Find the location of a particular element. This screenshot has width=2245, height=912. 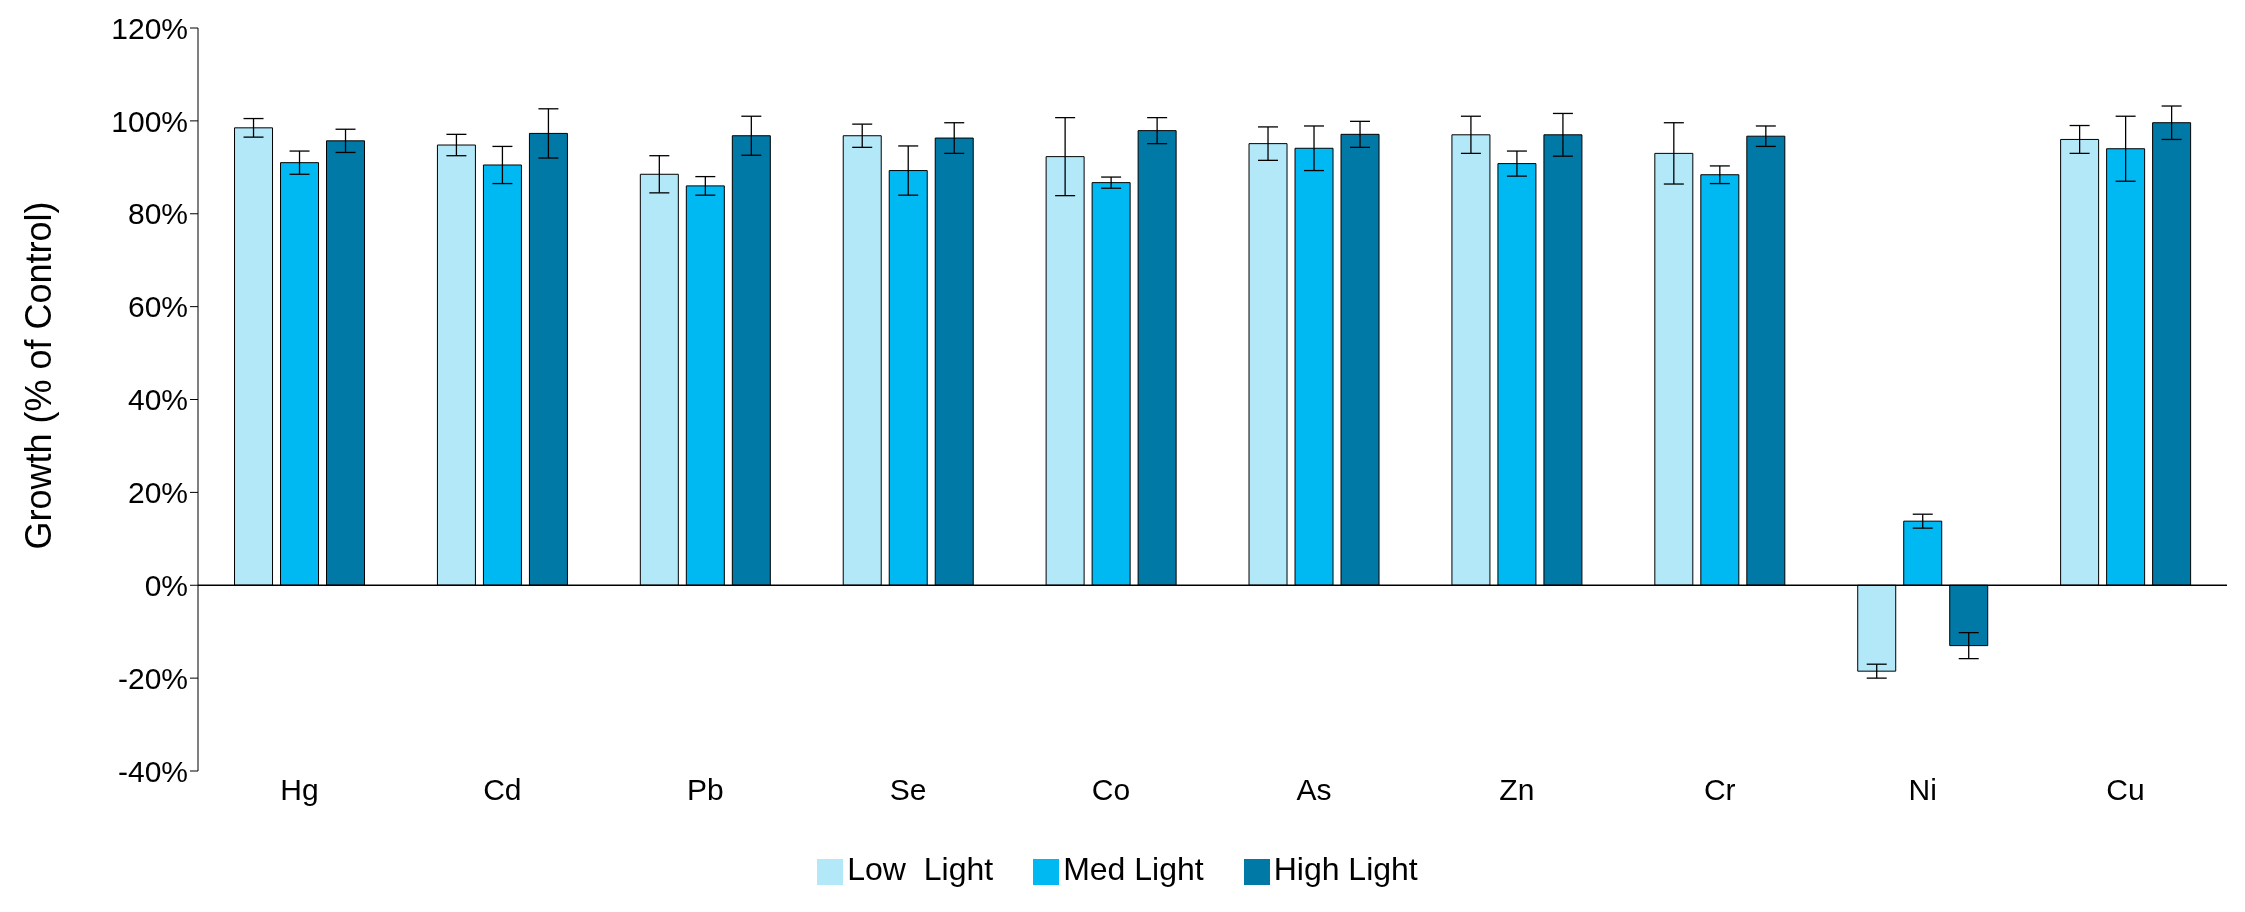

x-tick-label: Cd is located at coordinates (502, 790).